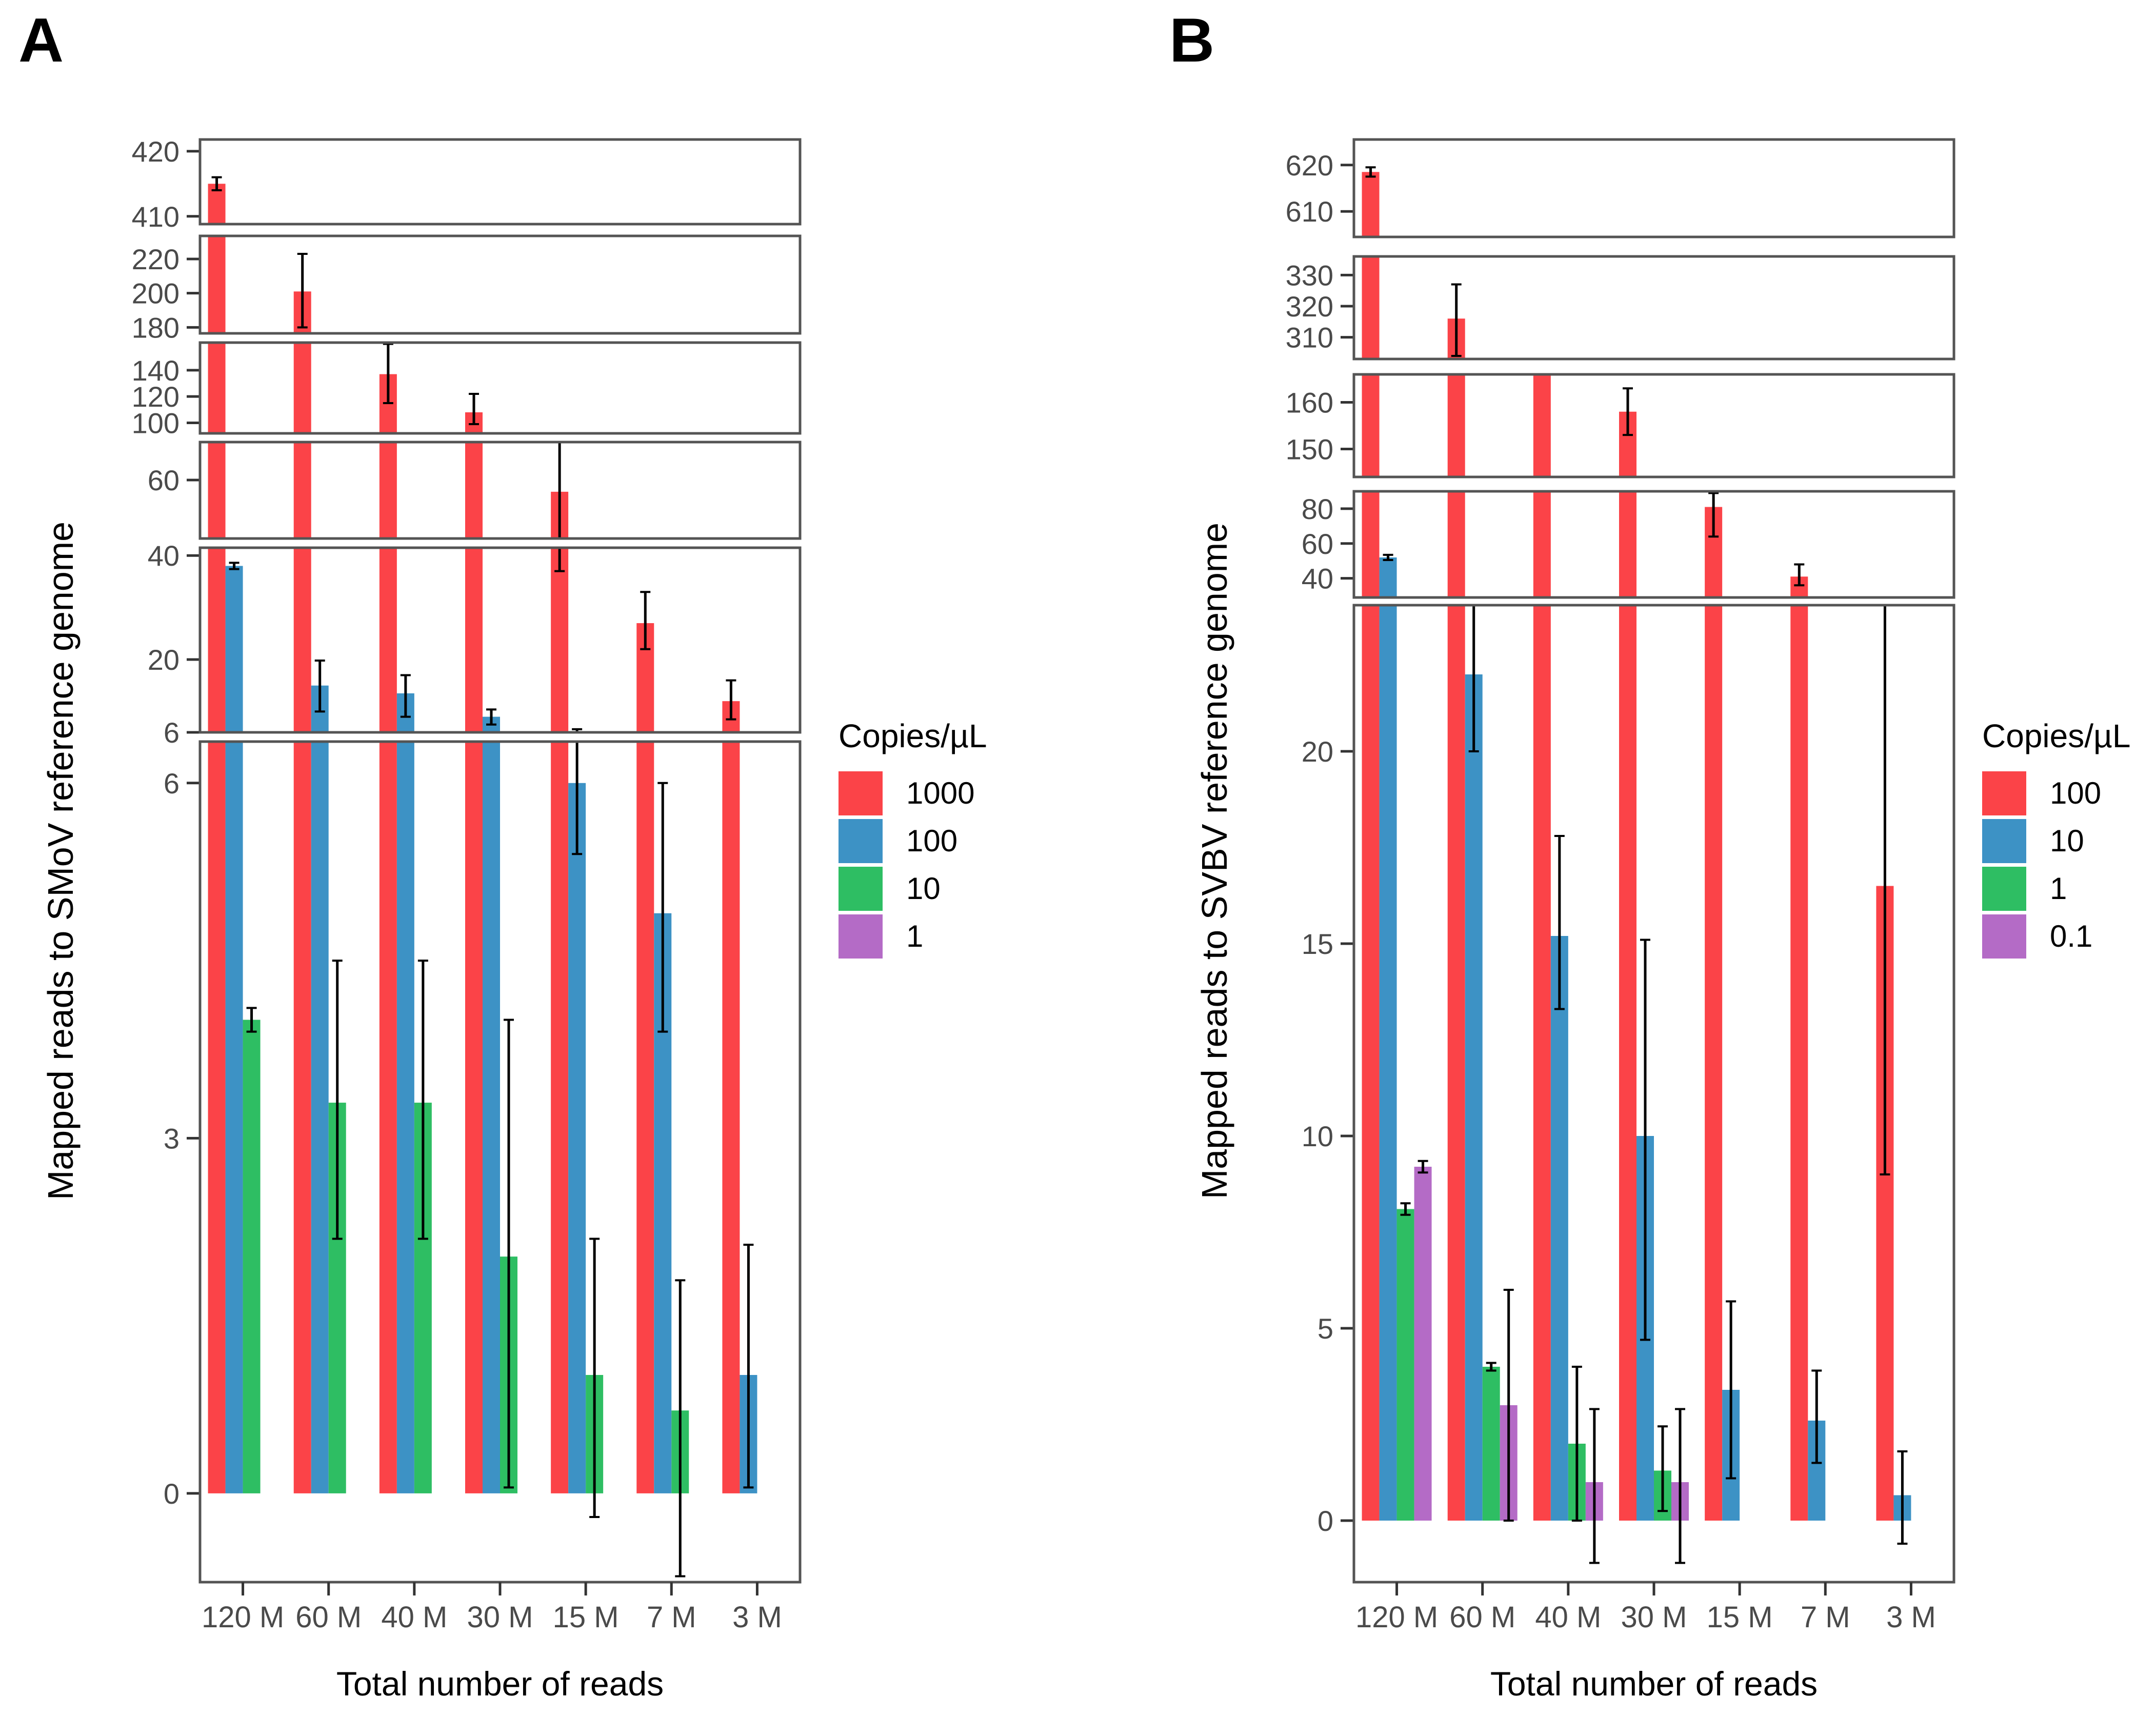  I want to click on legend-item: 0.1, so click(2066, 936).